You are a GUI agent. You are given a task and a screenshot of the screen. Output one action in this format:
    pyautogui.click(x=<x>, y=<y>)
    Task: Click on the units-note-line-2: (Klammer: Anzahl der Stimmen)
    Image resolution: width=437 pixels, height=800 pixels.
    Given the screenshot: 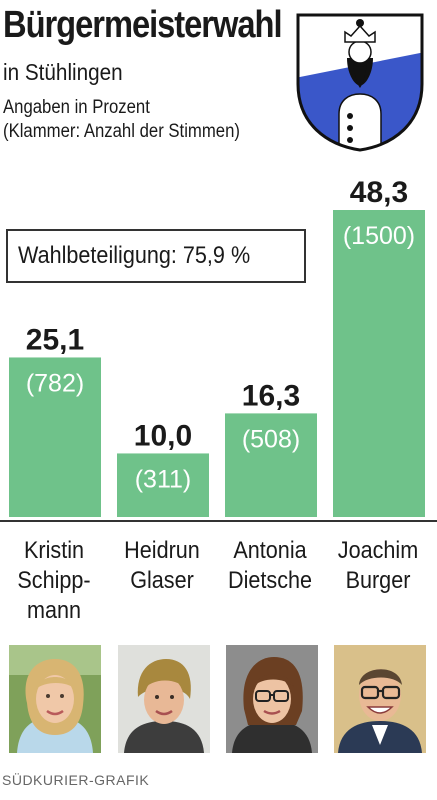 What is the action you would take?
    pyautogui.click(x=121, y=131)
    